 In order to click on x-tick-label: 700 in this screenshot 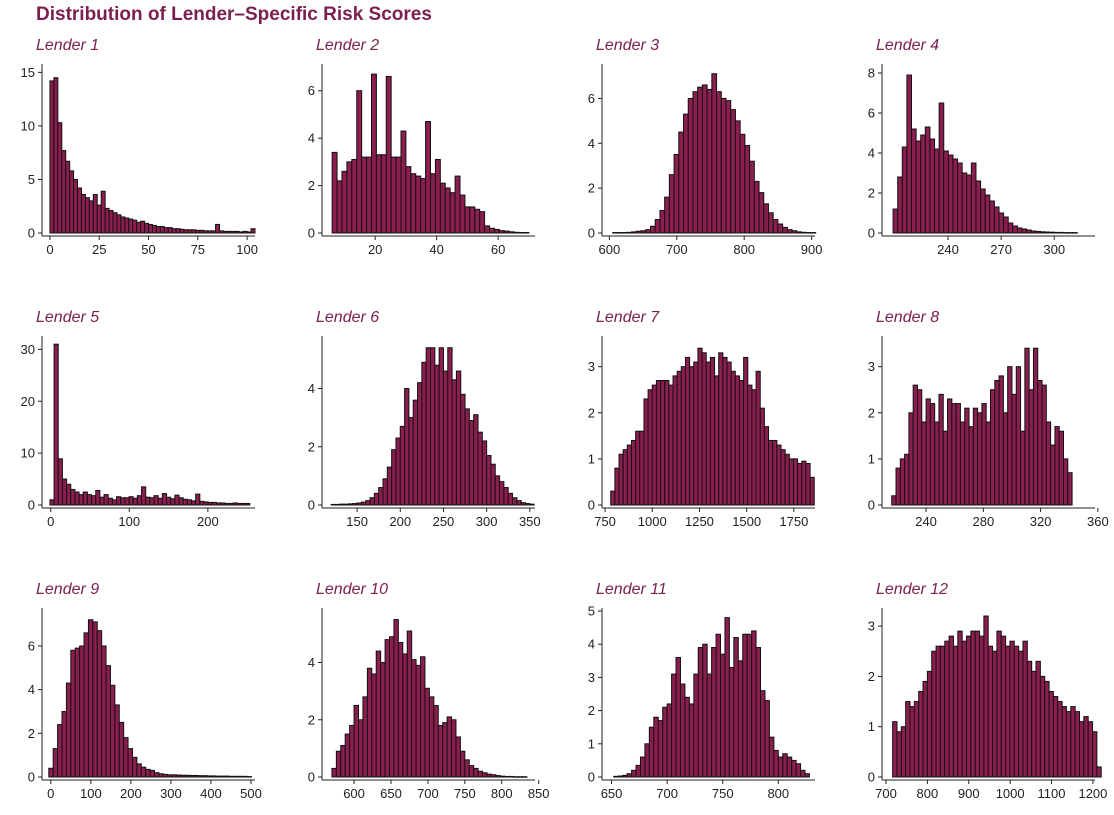, I will do `click(677, 249)`.